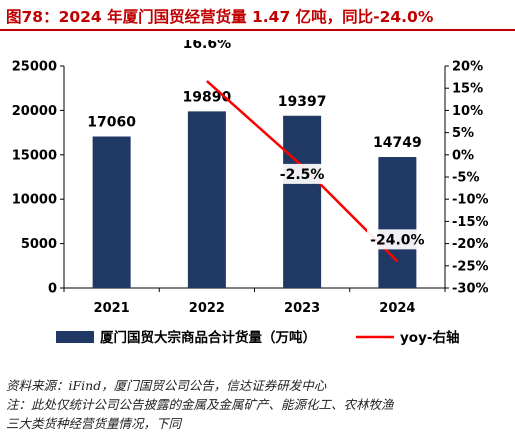 The image size is (515, 442). What do you see at coordinates (208, 337) in the screenshot?
I see `legend-bar-label: 厦门国贸大宗商品合计货量（万吨）` at bounding box center [208, 337].